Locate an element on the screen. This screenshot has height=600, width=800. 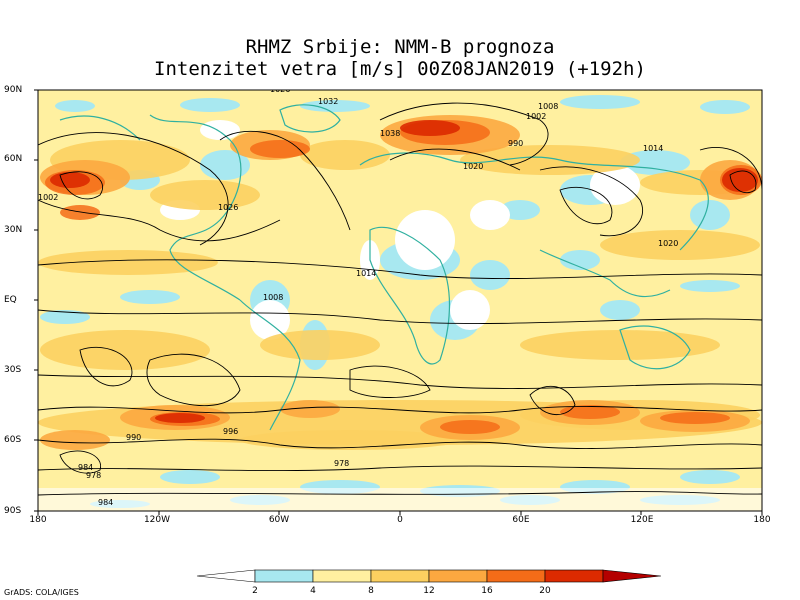
lat-label-60n: 60N is located at coordinates (13, 159).